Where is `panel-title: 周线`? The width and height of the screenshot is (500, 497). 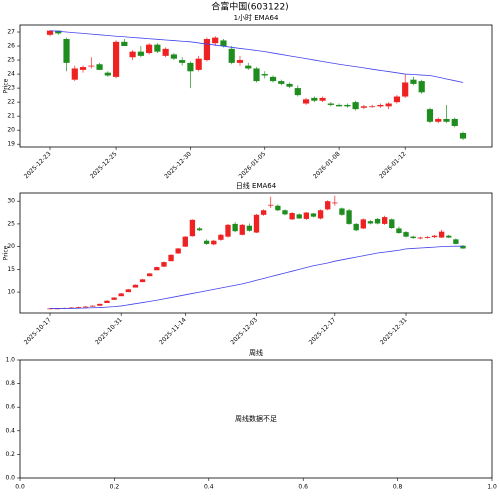
panel-title: 周线 is located at coordinates (256, 352).